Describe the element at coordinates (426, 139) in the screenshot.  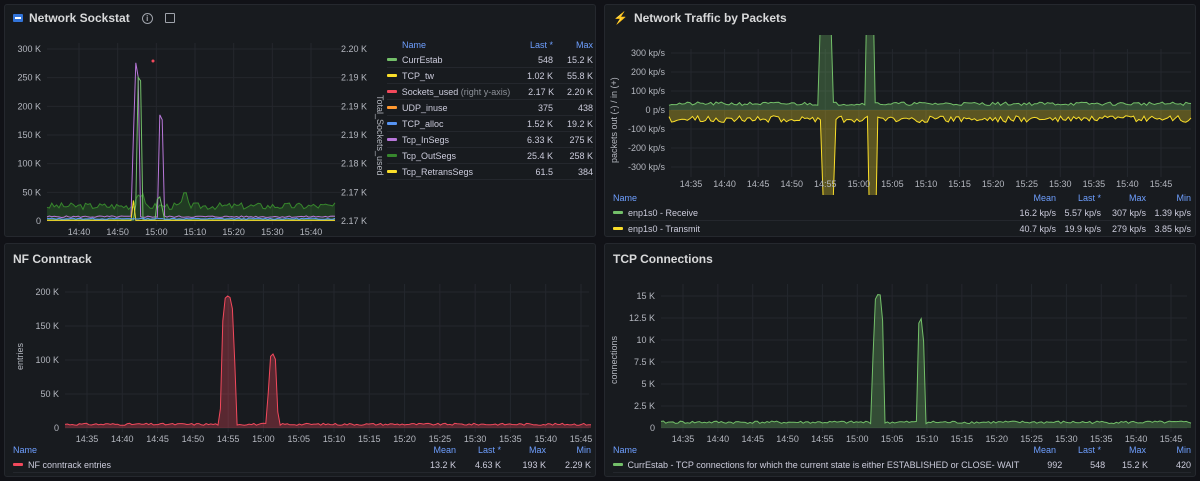
I see `legend-series-name: Tcp_InSegs` at that location.